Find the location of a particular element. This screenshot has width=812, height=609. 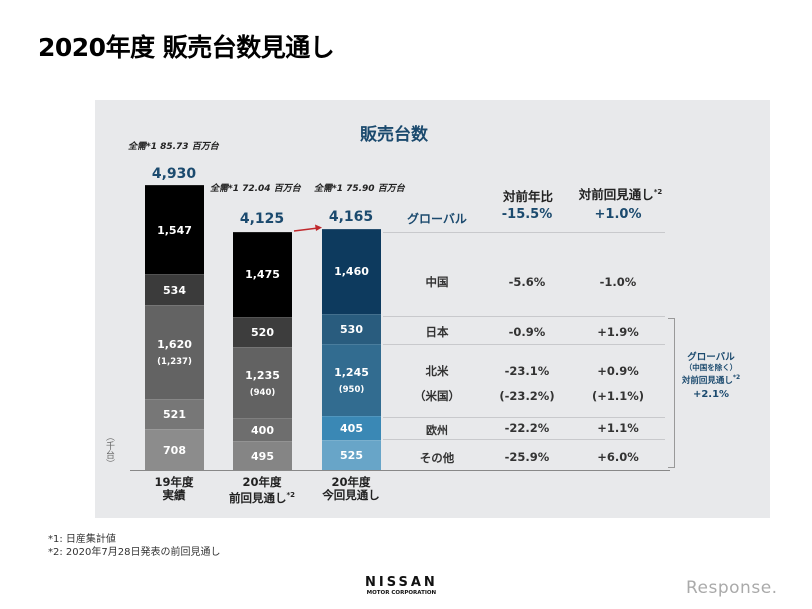

bar-value-label: 521 is located at coordinates (174, 414).